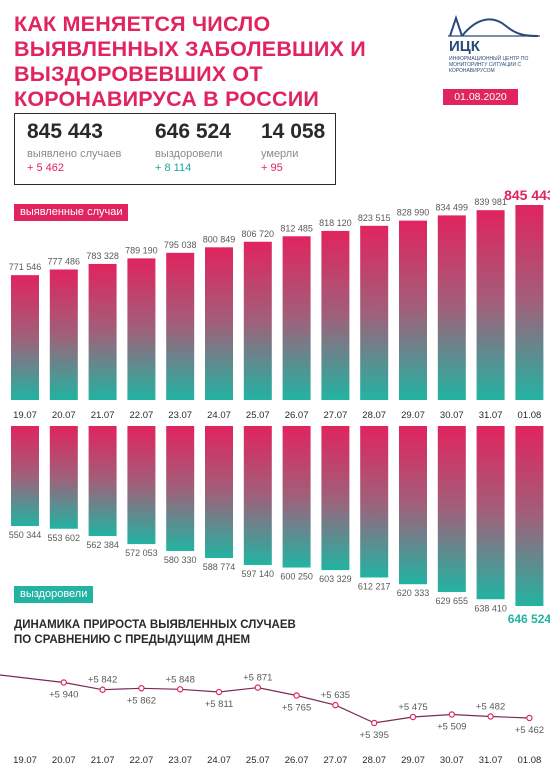 This screenshot has width=550, height=775. I want to click on recovered-value-label: 572 053, so click(141, 553).